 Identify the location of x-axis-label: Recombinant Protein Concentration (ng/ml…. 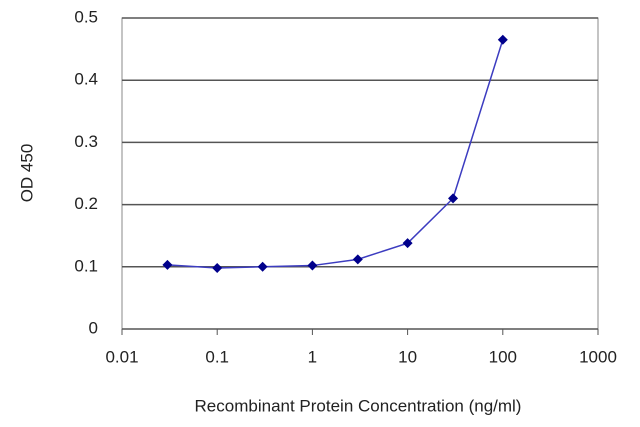
(358, 405).